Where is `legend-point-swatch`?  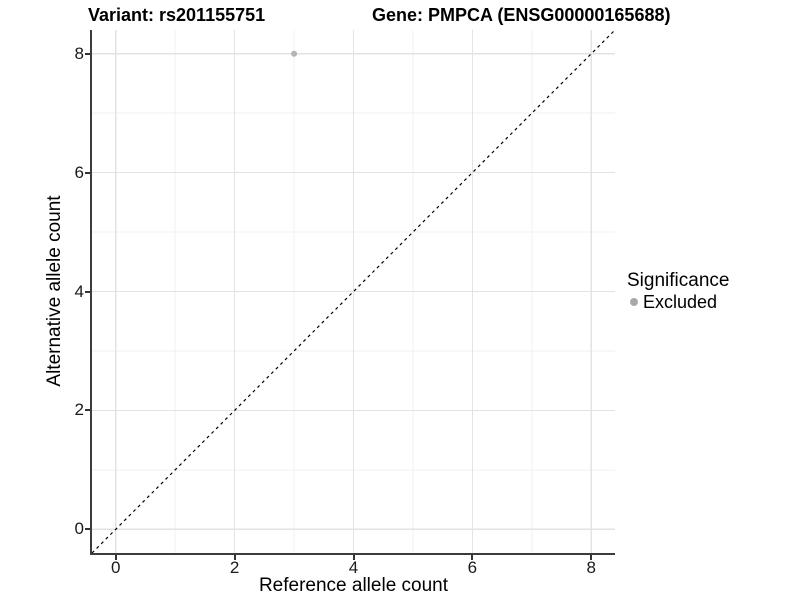
legend-point-swatch is located at coordinates (634, 302).